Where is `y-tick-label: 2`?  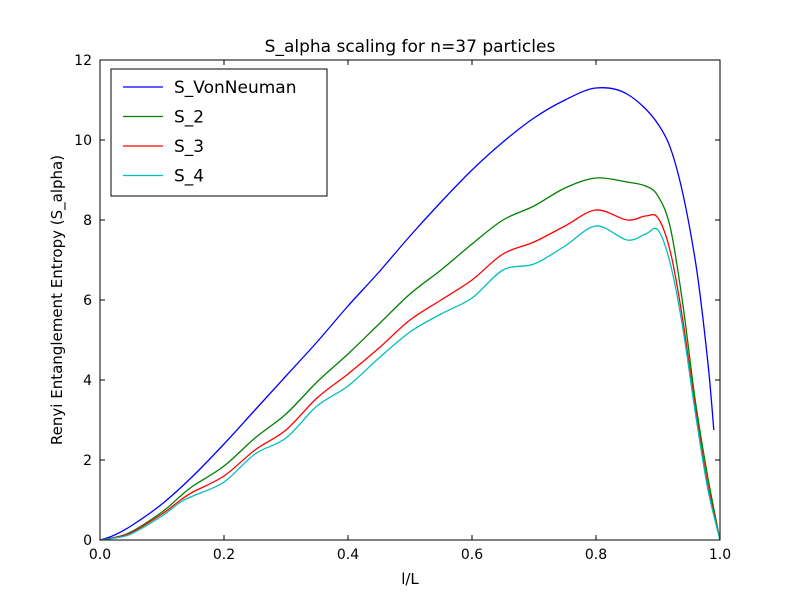 y-tick-label: 2 is located at coordinates (87, 461).